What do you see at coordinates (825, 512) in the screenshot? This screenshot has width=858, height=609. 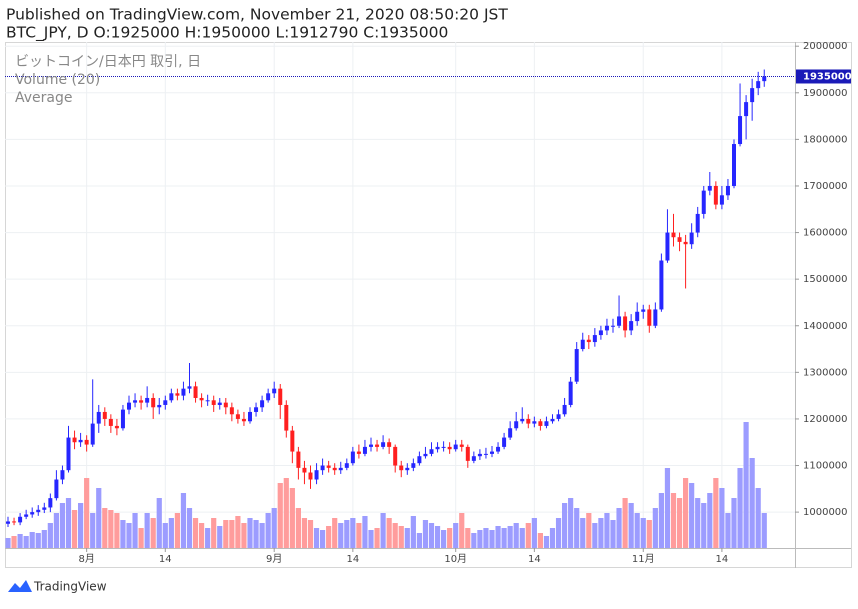 I see `y-tick-label: 1000000` at bounding box center [825, 512].